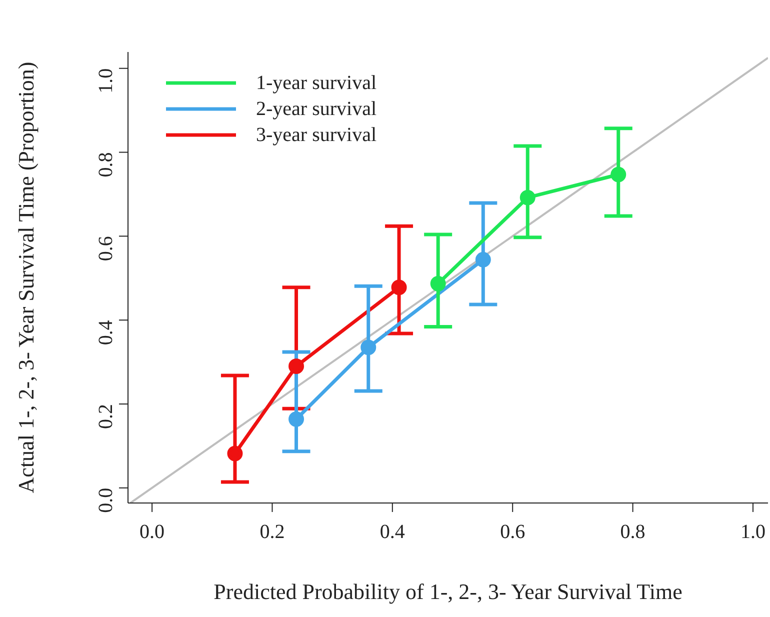 This screenshot has width=770, height=617. Describe the element at coordinates (106, 333) in the screenshot. I see `y-tick-label: 0.4` at that location.